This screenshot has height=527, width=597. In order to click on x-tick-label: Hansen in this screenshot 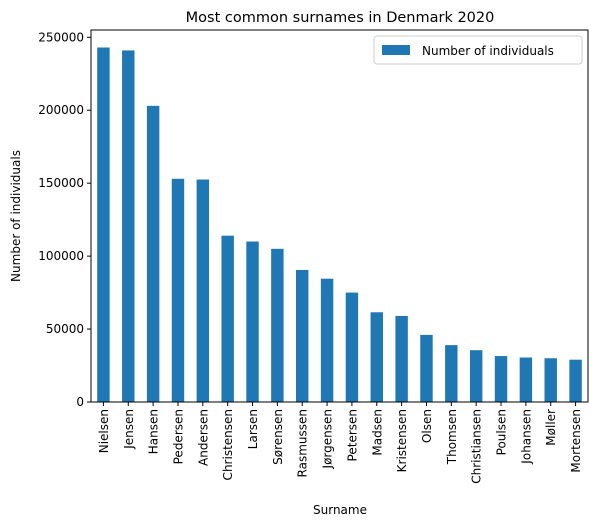, I will do `click(154, 431)`.